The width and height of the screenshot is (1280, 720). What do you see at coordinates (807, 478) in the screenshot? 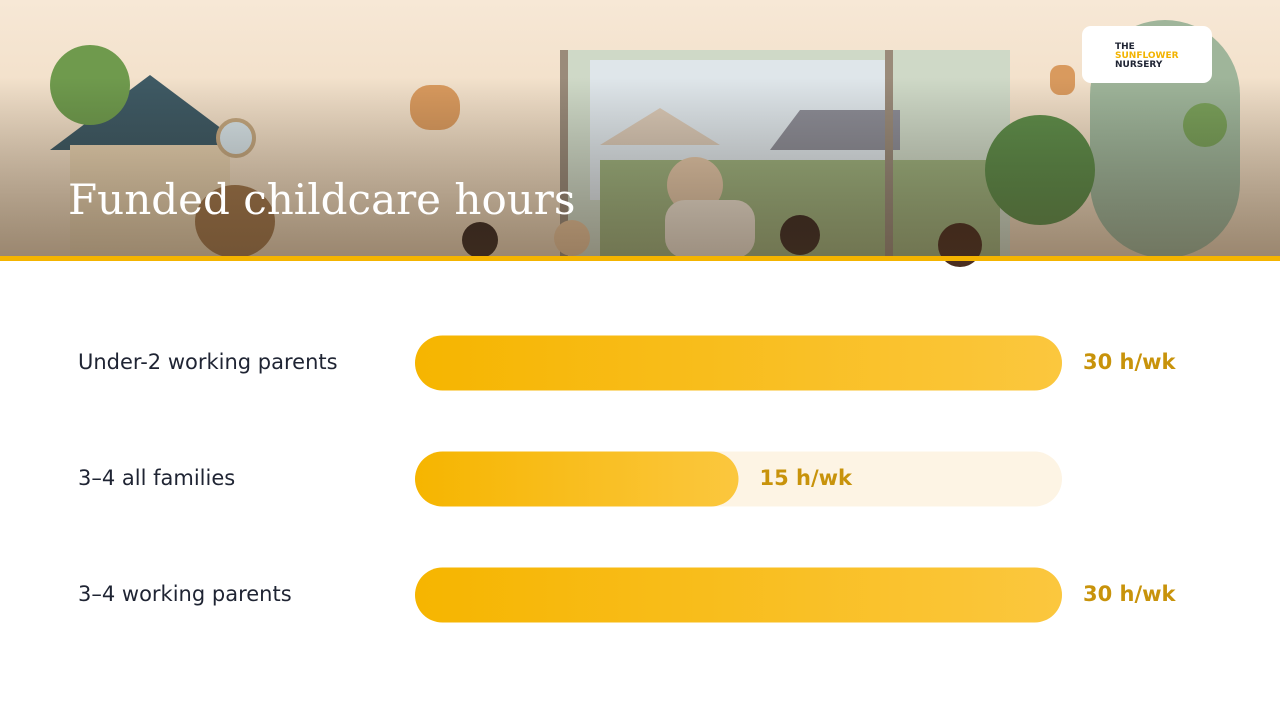
I see `value-label: 15 h/wk` at bounding box center [807, 478].